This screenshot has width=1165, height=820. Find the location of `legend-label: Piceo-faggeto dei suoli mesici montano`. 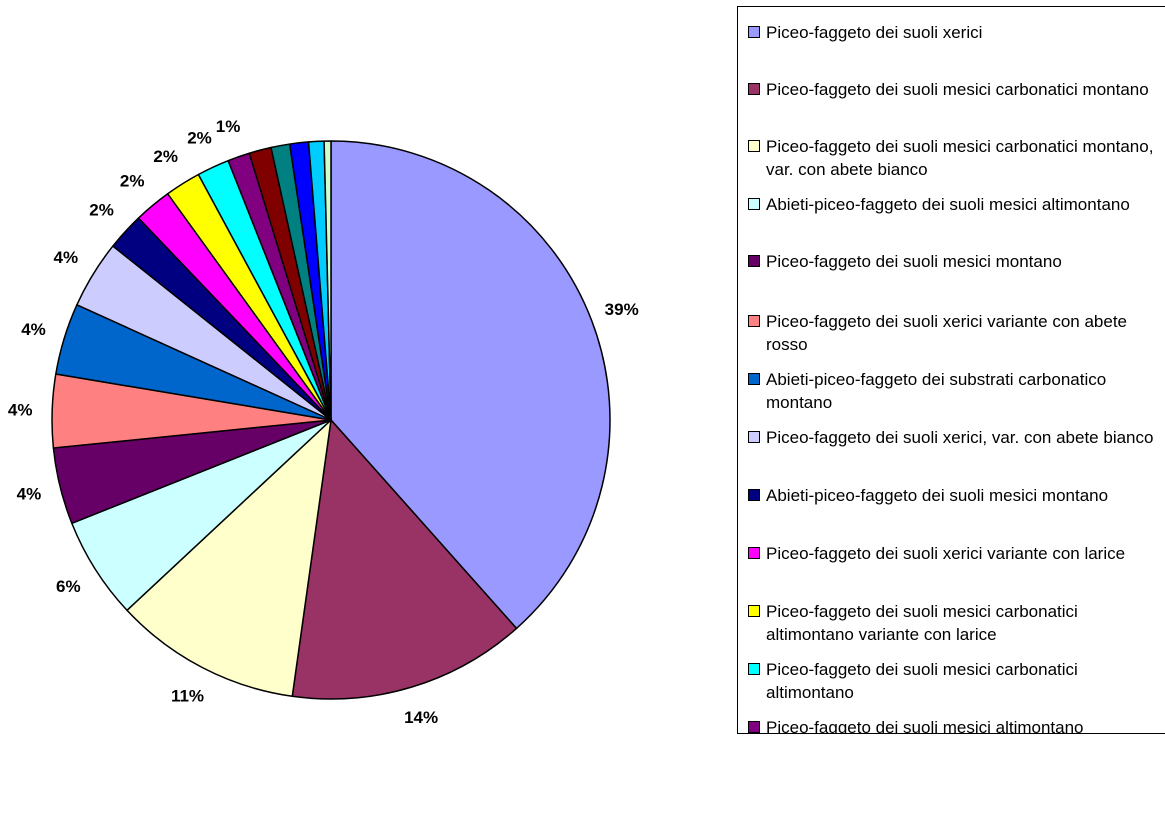

legend-label: Piceo-faggeto dei suoli mesici montano is located at coordinates (914, 261).